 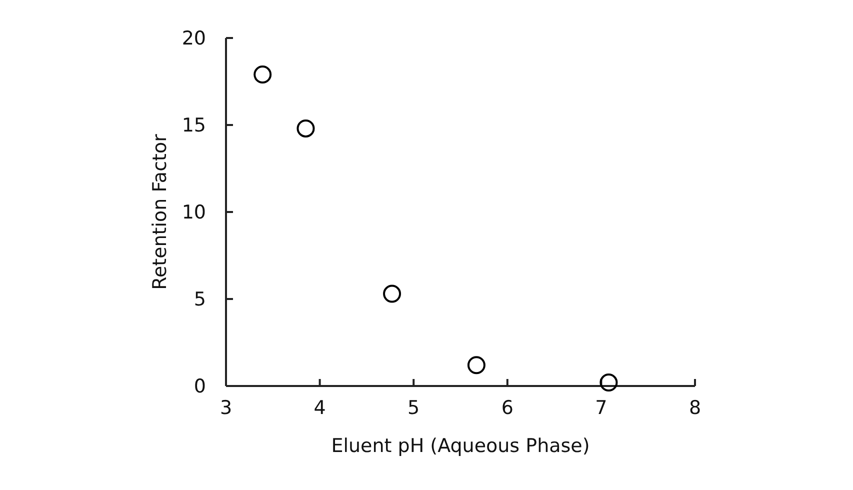 What do you see at coordinates (226, 408) in the screenshot?
I see `x-tick-label: 3` at bounding box center [226, 408].